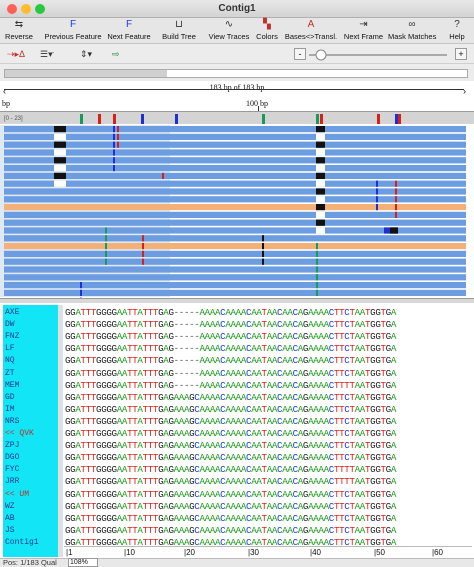 This screenshot has height=567, width=474. I want to click on sequence-name: ZPJ, so click(12, 446).